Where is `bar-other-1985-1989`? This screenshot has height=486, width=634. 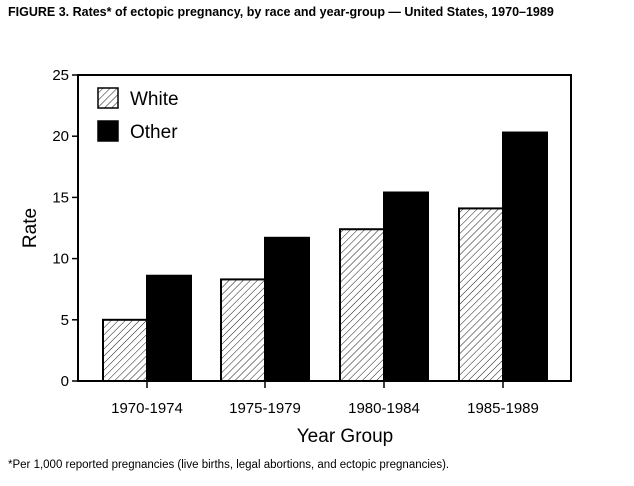 bar-other-1985-1989 is located at coordinates (525, 256).